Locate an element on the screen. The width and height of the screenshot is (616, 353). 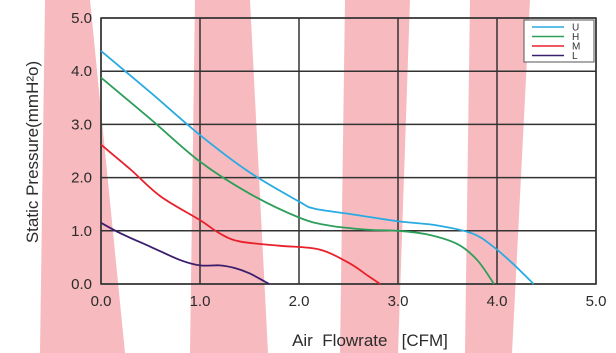
x-tick-label: 0.0 is located at coordinates (101, 301).